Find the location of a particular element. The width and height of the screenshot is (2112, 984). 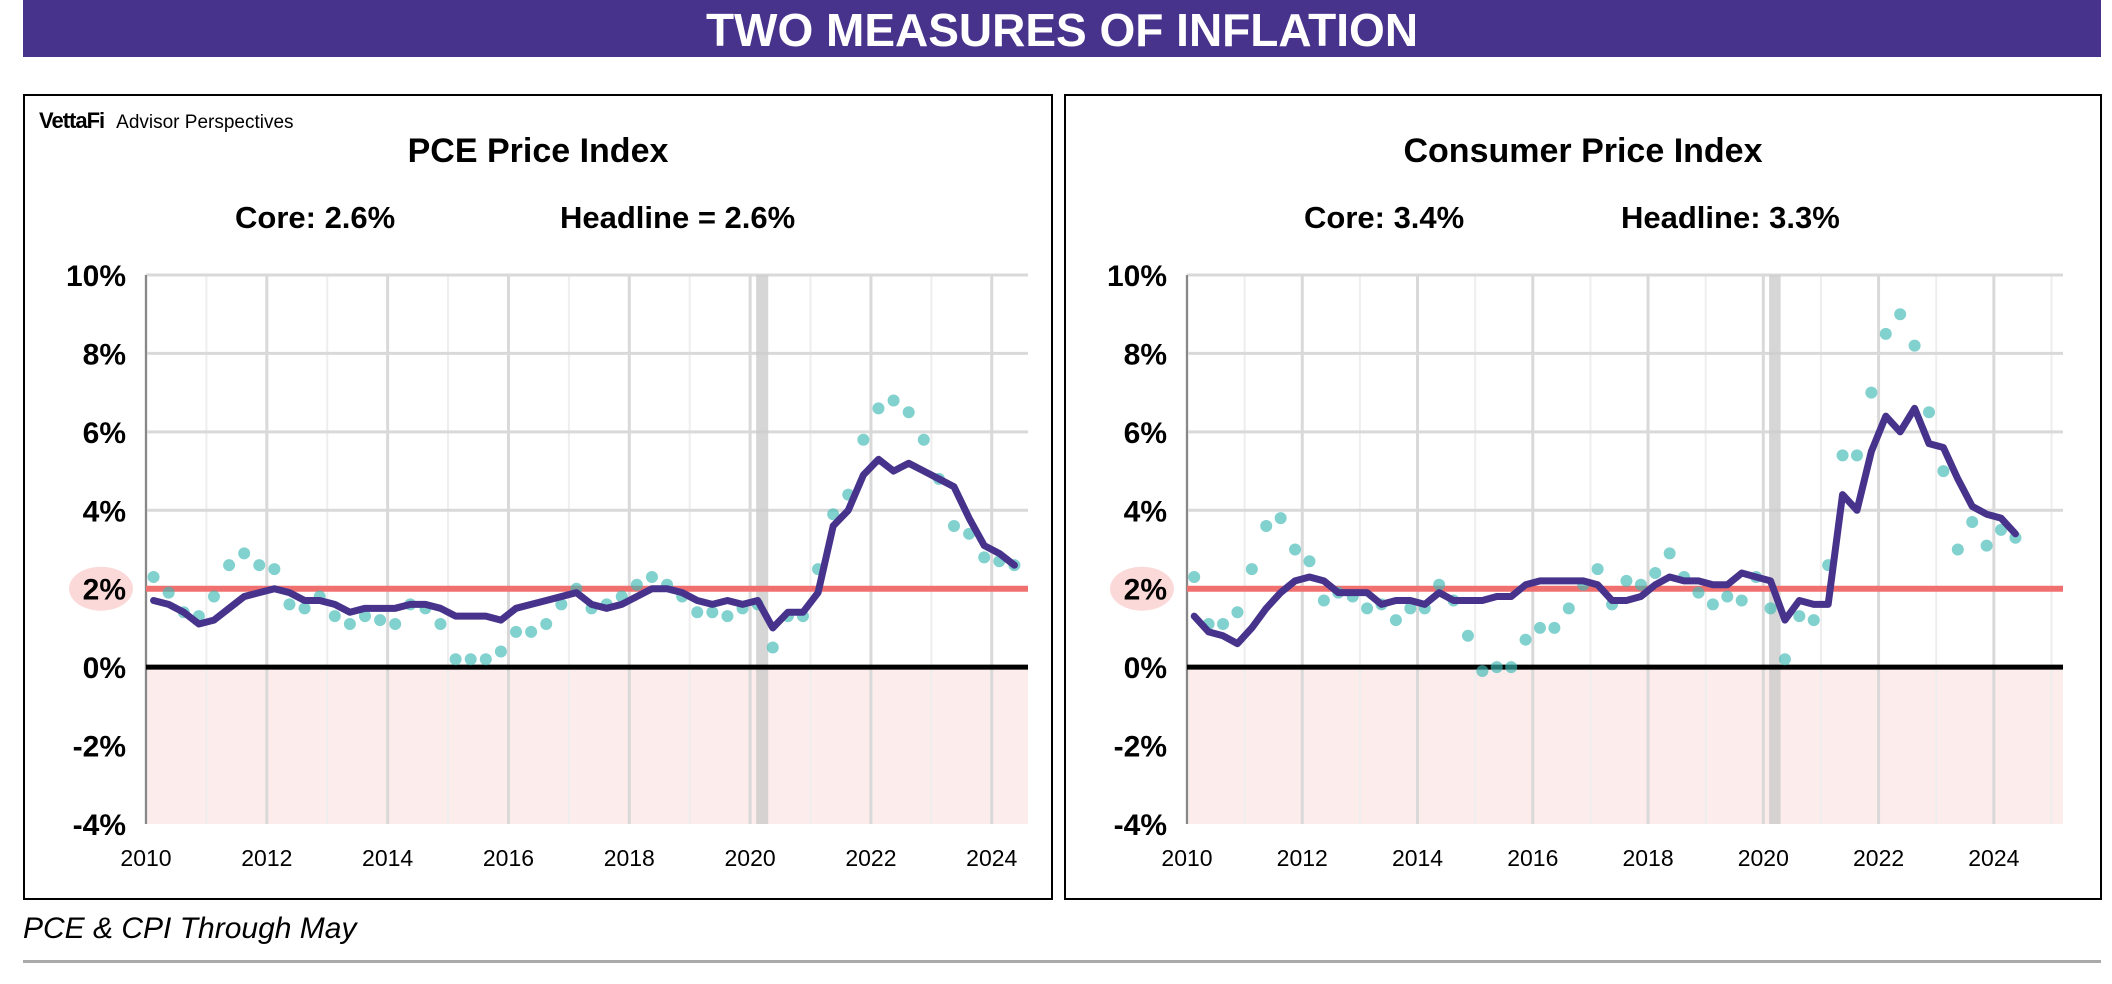

y-tick-label: 0% is located at coordinates (1145, 668).